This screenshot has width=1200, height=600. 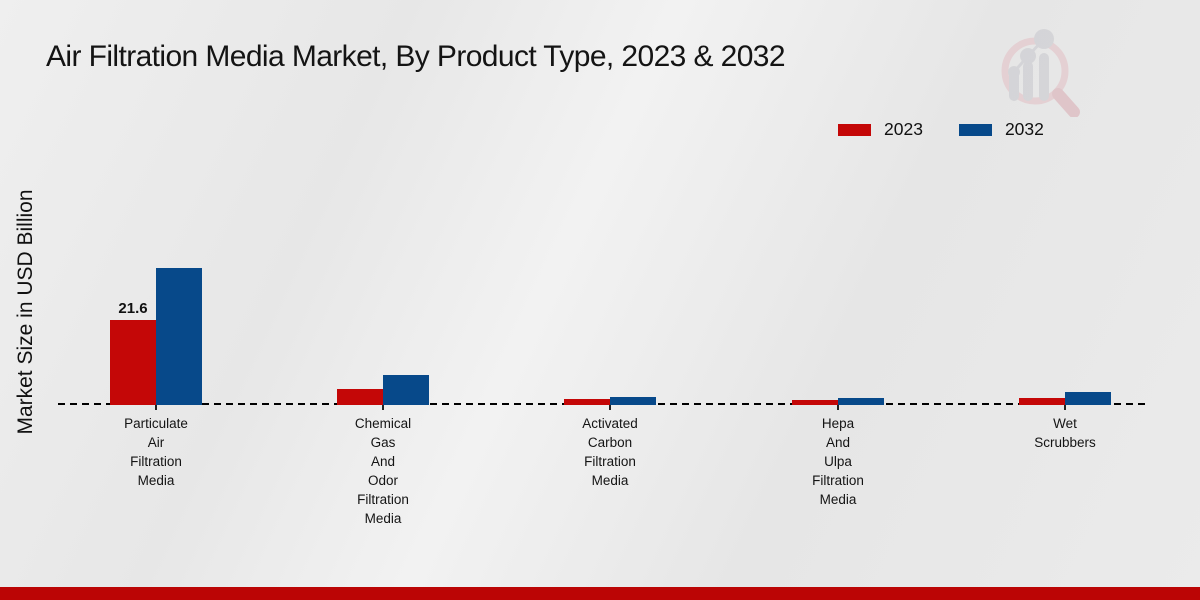 I want to click on legend-swatch-2023, so click(x=854, y=129).